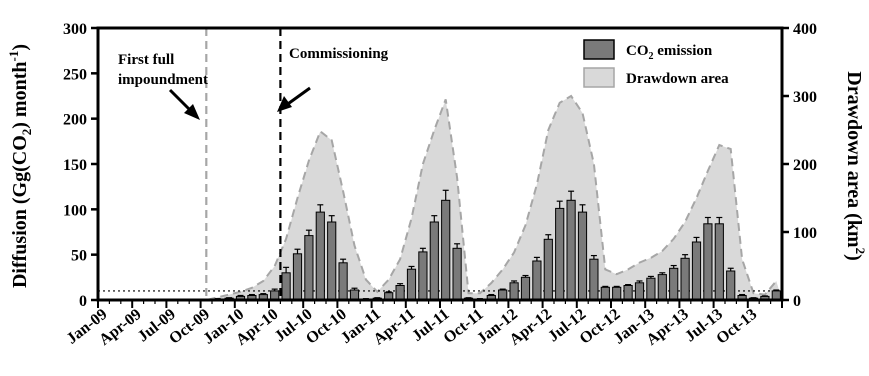 This screenshot has width=869, height=376. I want to click on y-left-tick-label-250: 250, so click(75, 74).